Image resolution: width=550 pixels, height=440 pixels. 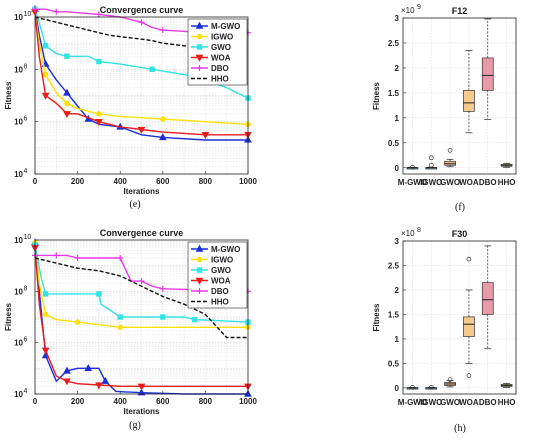 I want to click on box-m-gwo, so click(x=412, y=167).